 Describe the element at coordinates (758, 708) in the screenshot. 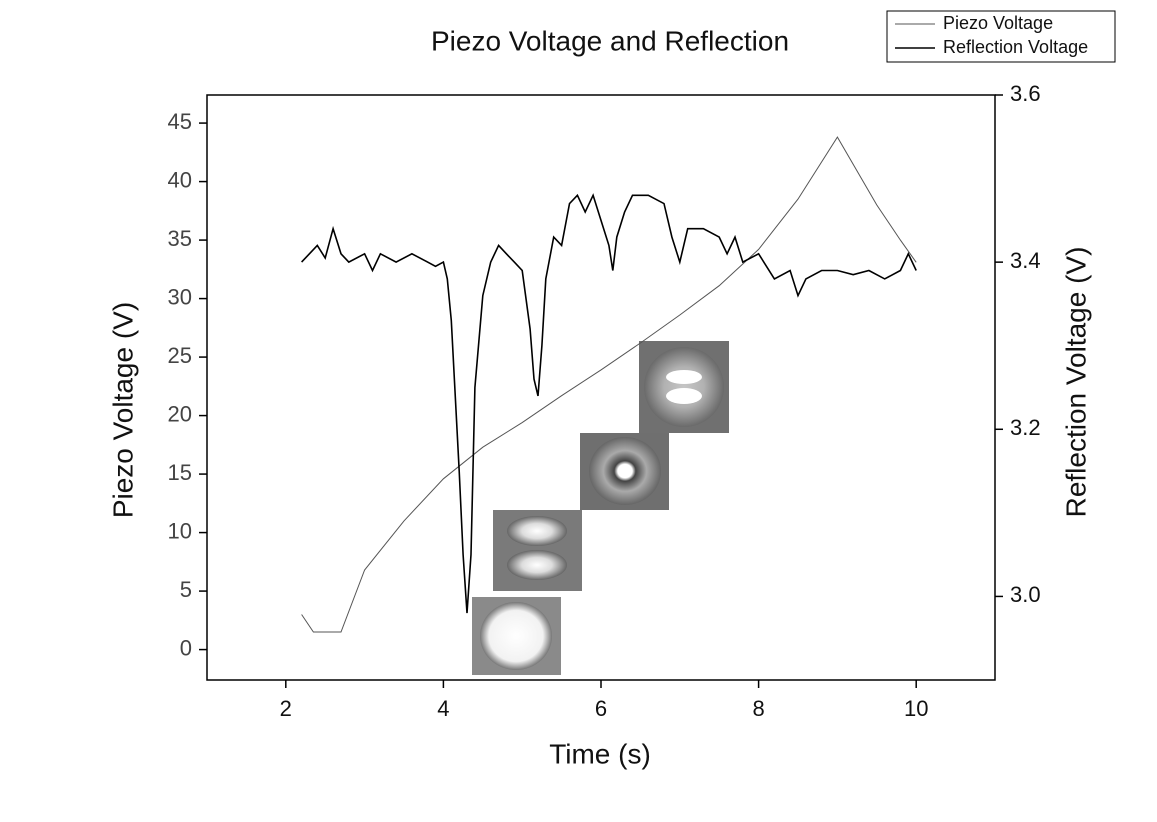

I see `x-tick-label: 8` at that location.